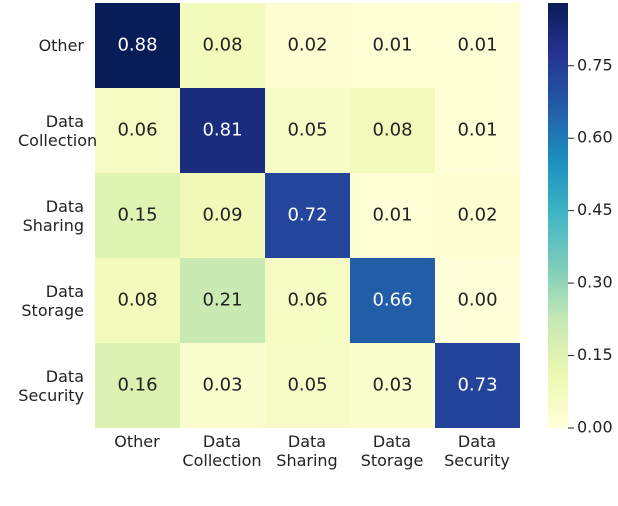 The height and width of the screenshot is (506, 618). I want to click on cell-label: 0.09, so click(222, 215).